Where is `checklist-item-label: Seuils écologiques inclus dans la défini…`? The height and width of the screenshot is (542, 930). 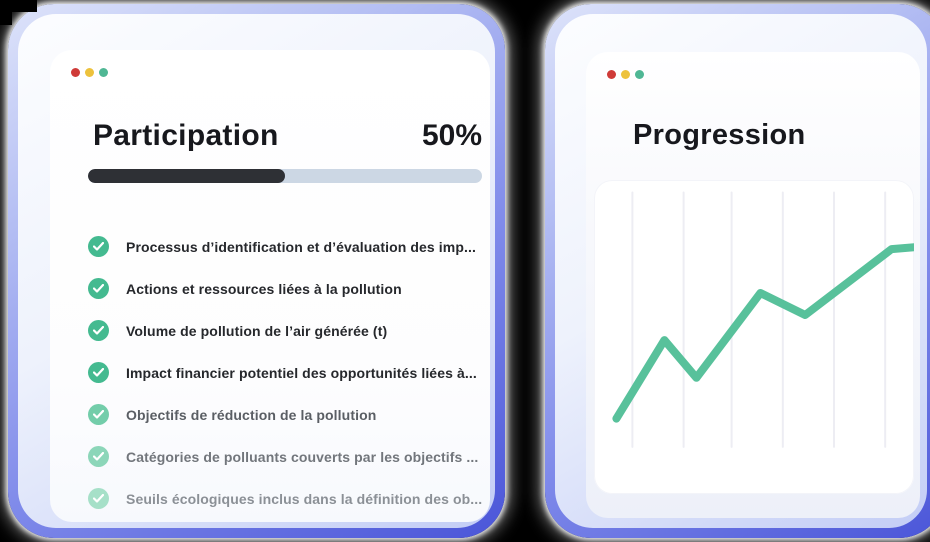
checklist-item-label: Seuils écologiques inclus dans la défini… is located at coordinates (304, 498).